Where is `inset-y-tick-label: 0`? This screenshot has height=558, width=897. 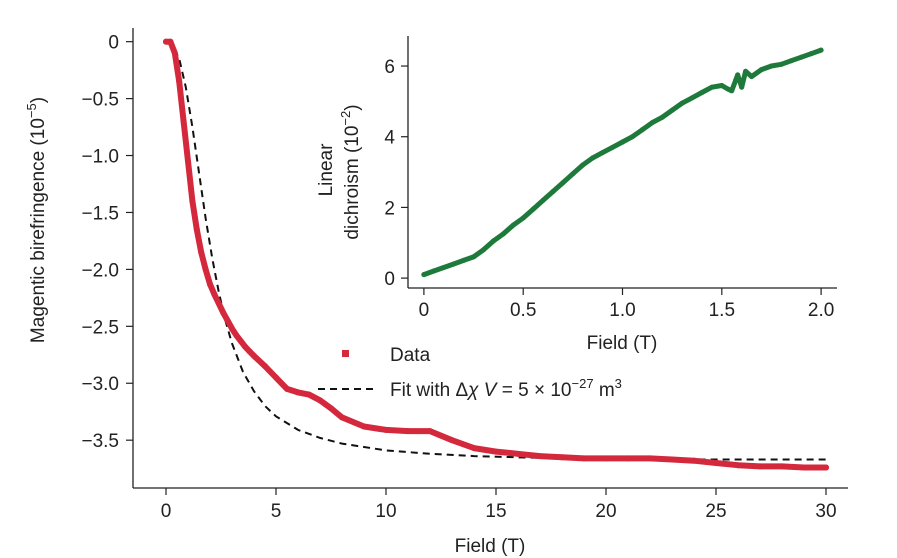
inset-y-tick-label: 0 is located at coordinates (389, 279).